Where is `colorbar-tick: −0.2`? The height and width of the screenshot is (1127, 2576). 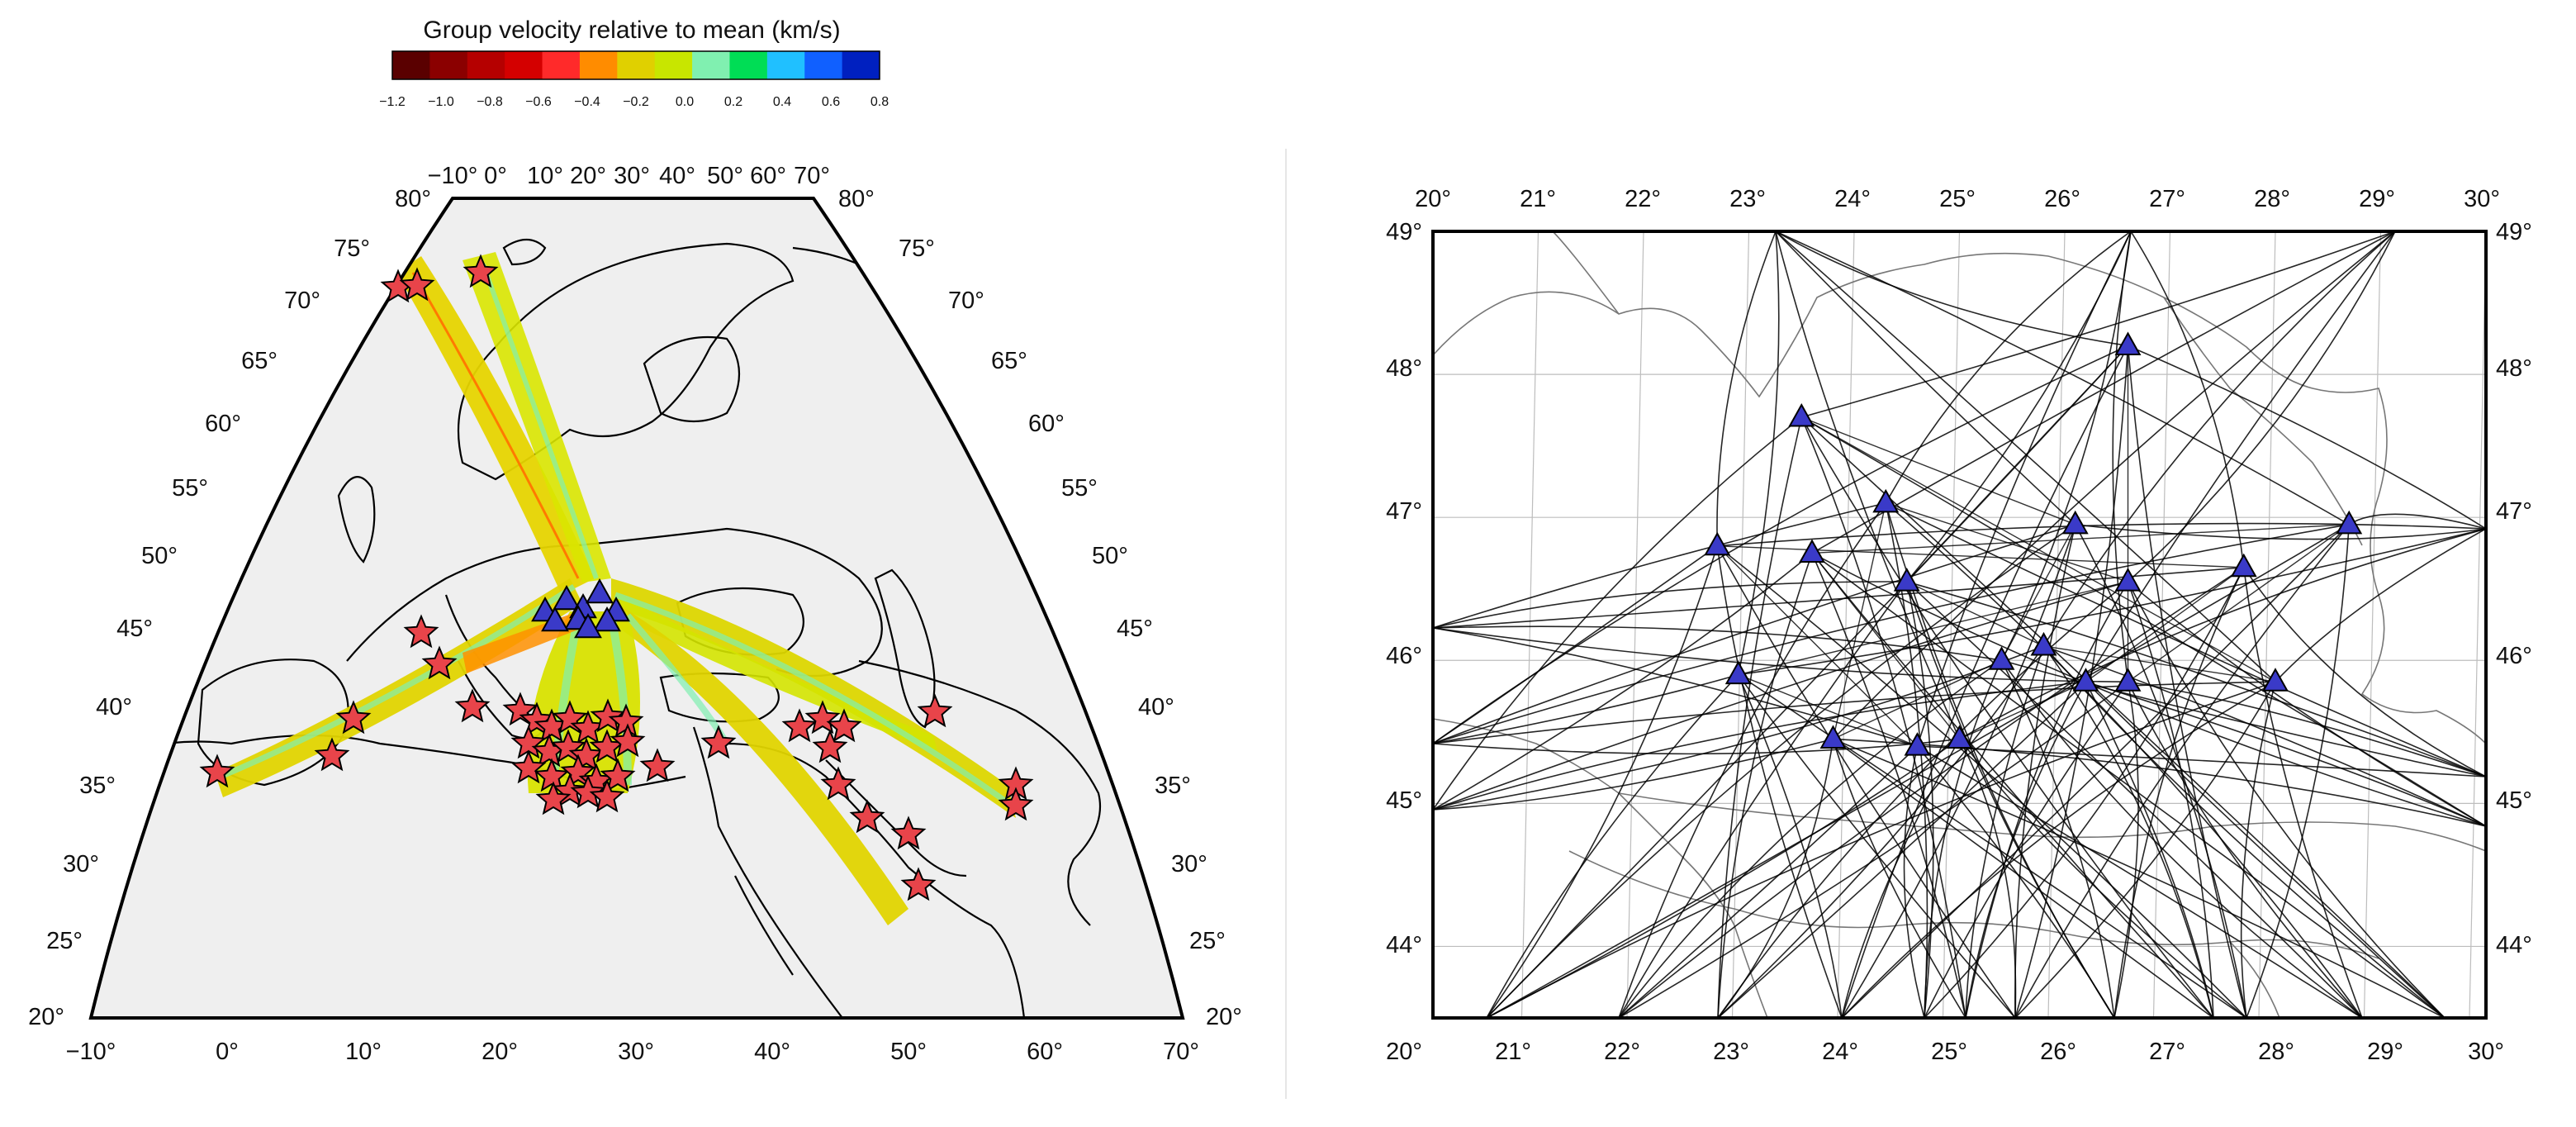 colorbar-tick: −0.2 is located at coordinates (636, 102).